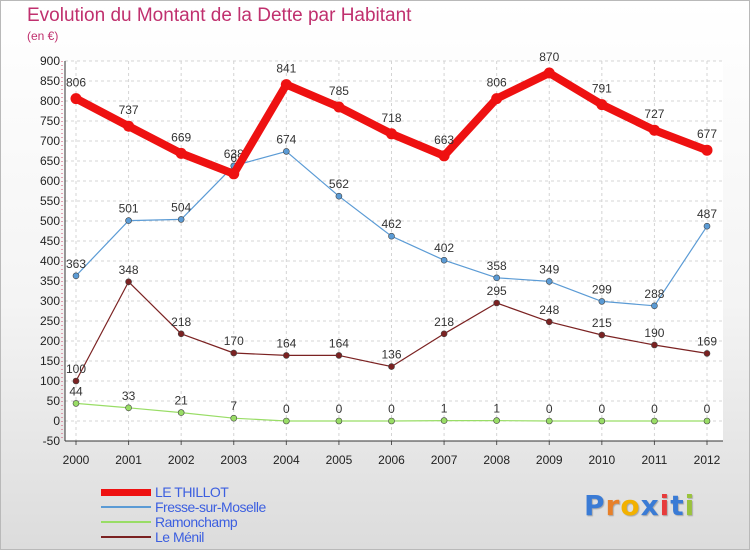  I want to click on y-tick-label: 550, so click(50, 201).